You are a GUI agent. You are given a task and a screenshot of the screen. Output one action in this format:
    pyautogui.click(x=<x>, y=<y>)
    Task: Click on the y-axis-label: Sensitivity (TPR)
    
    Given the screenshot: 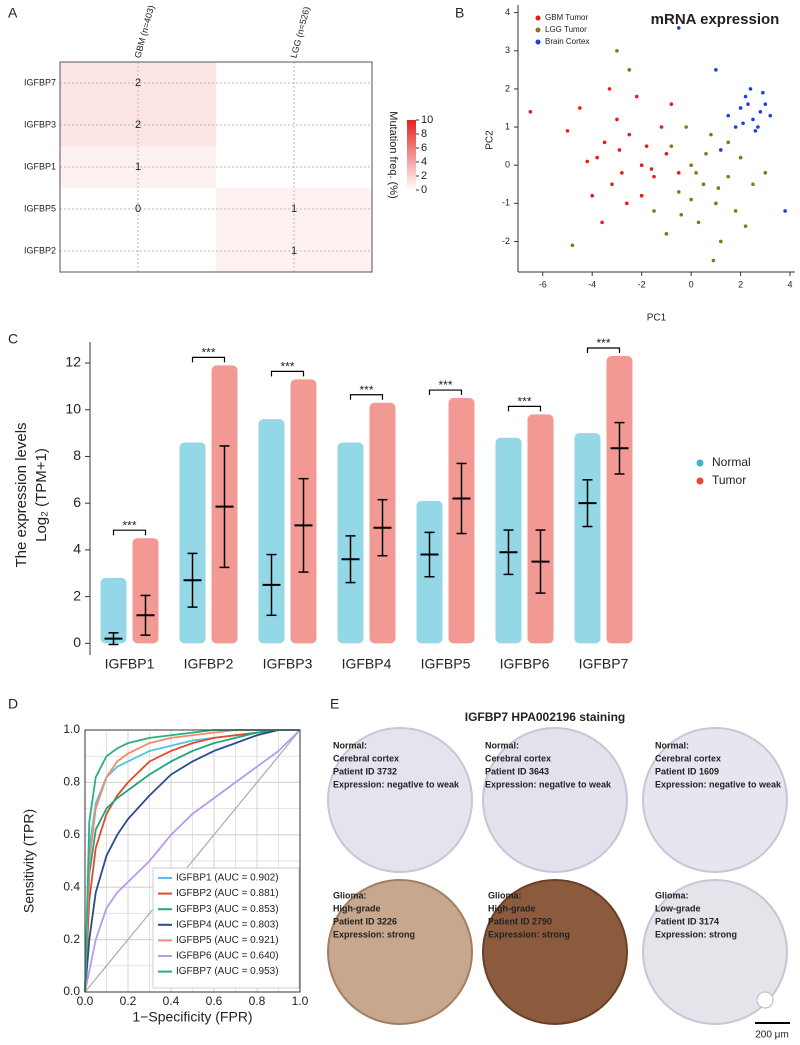 What is the action you would take?
    pyautogui.click(x=29, y=861)
    